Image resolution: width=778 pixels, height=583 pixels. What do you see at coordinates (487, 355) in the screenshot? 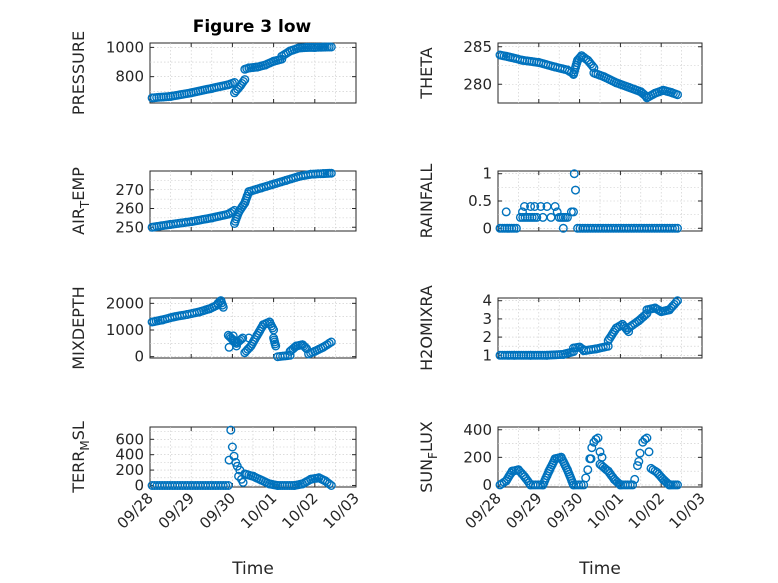
I see `y-tick-label: 1` at bounding box center [487, 355].